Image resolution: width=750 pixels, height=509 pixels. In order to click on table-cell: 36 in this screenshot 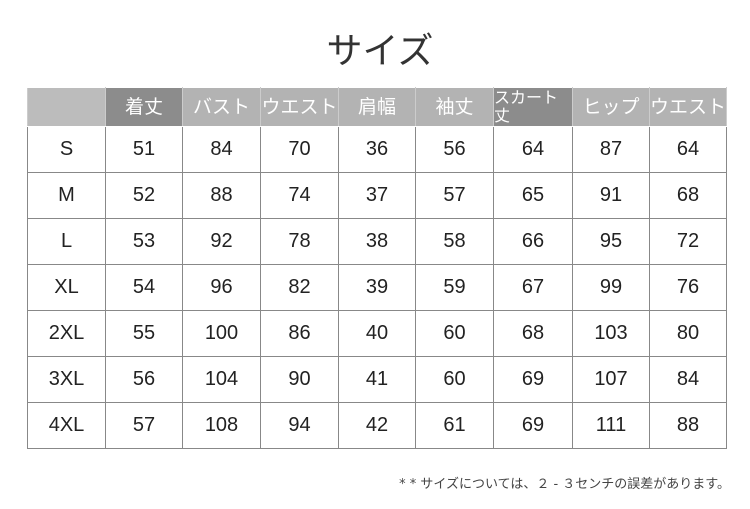, I will do `click(377, 149)`.